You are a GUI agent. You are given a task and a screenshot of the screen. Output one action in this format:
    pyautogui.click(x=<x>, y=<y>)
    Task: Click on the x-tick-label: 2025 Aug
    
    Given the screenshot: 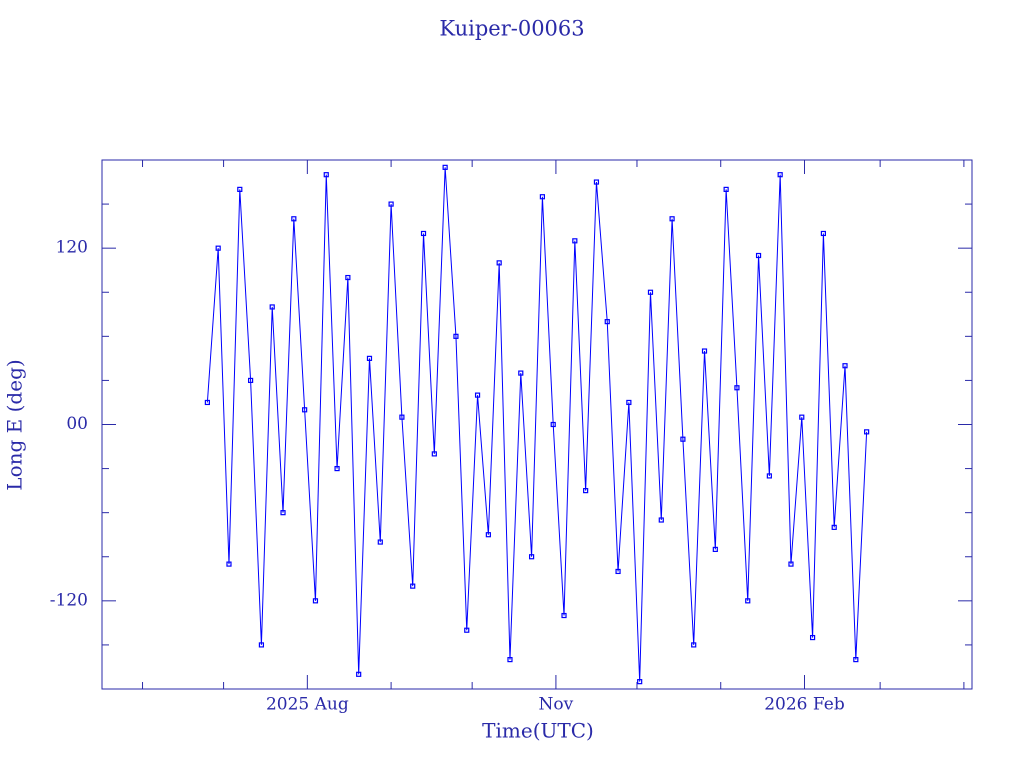 What is the action you would take?
    pyautogui.click(x=307, y=705)
    